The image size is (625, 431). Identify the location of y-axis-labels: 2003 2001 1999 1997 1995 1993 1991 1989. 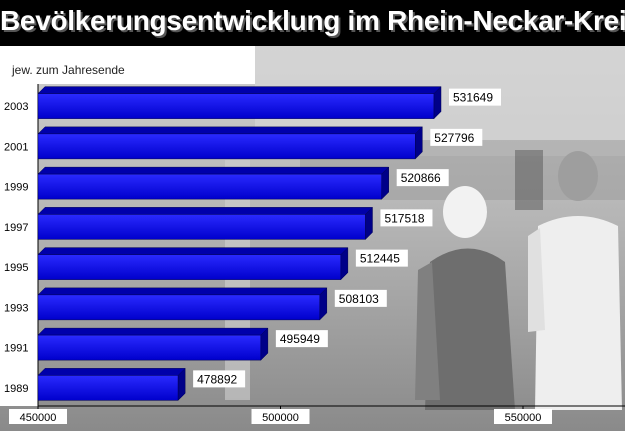
(16, 248).